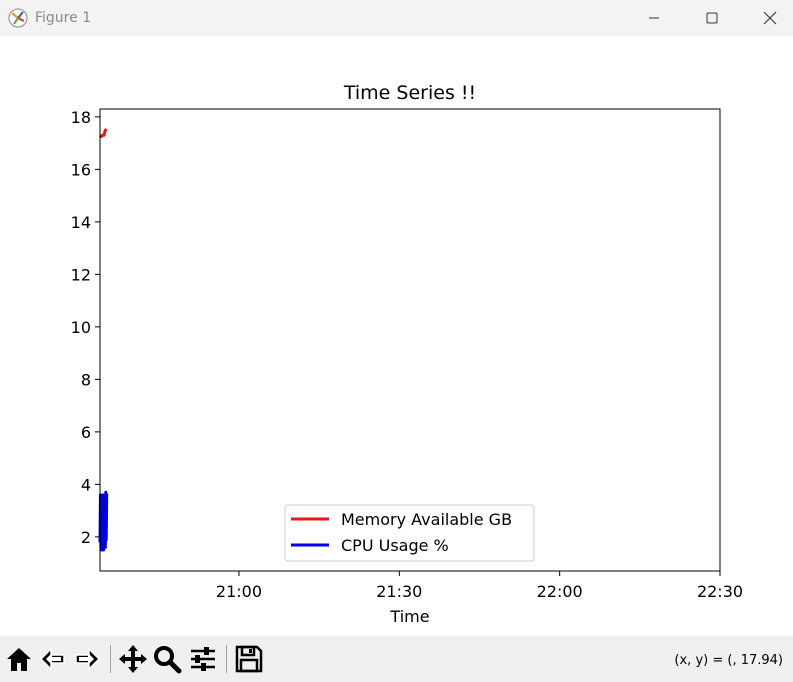 The height and width of the screenshot is (682, 793). I want to click on minimize-button, so click(654, 18).